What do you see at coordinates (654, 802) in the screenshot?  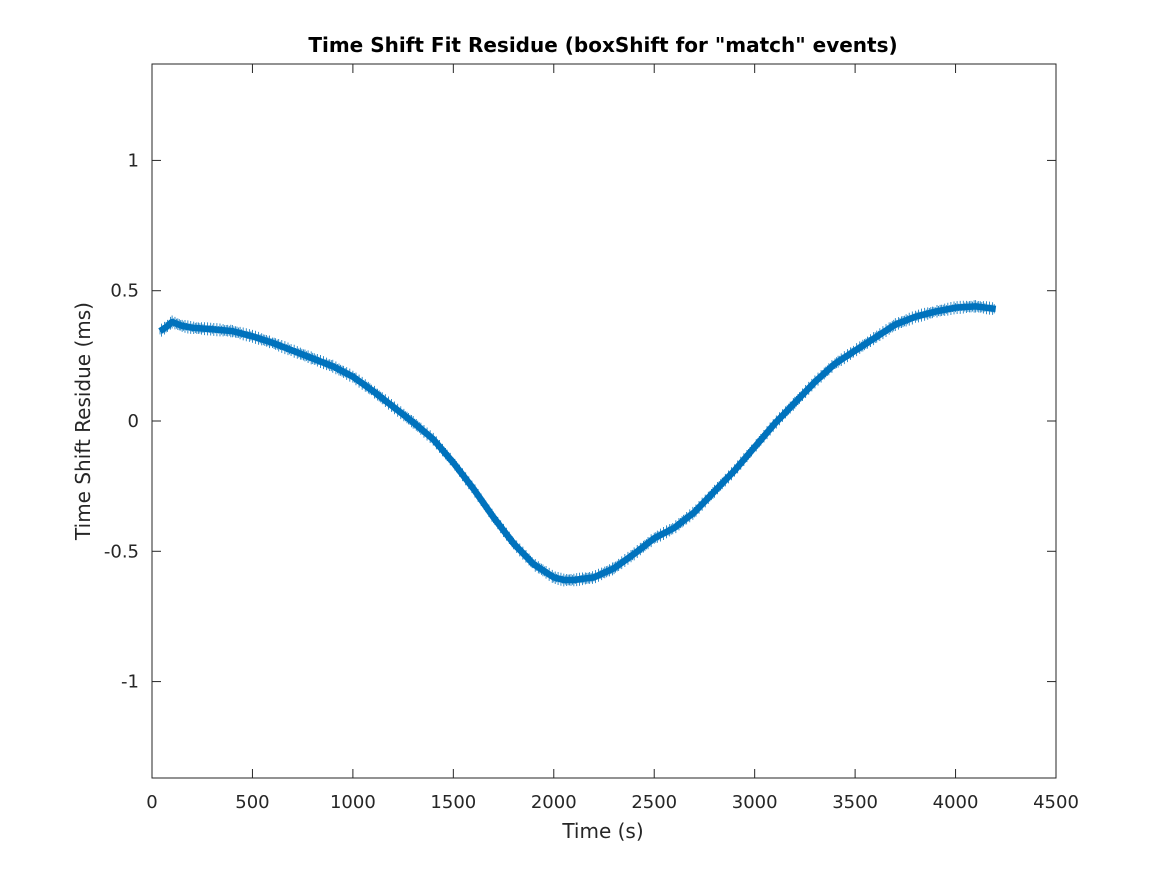 I see `x-tick-label: 2500` at bounding box center [654, 802].